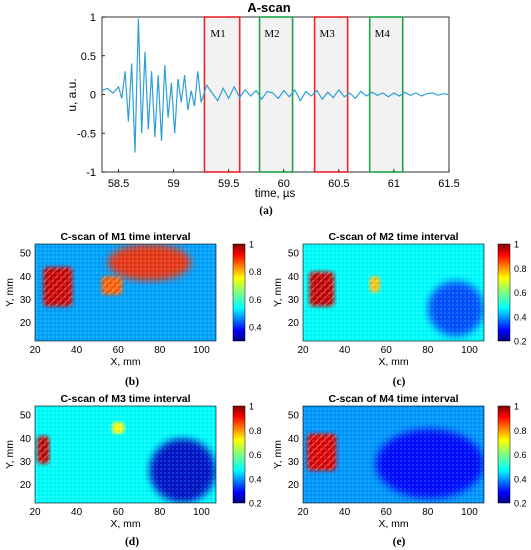 The width and height of the screenshot is (531, 550). I want to click on c-scan-3-ytick: 50, so click(26, 416).